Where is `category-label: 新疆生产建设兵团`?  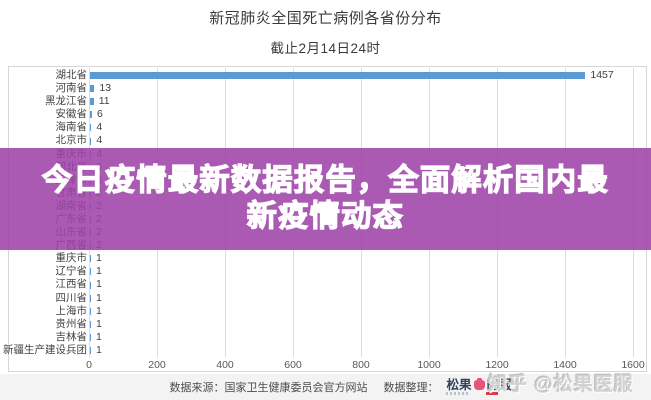 category-label: 新疆生产建设兵团 is located at coordinates (45, 349).